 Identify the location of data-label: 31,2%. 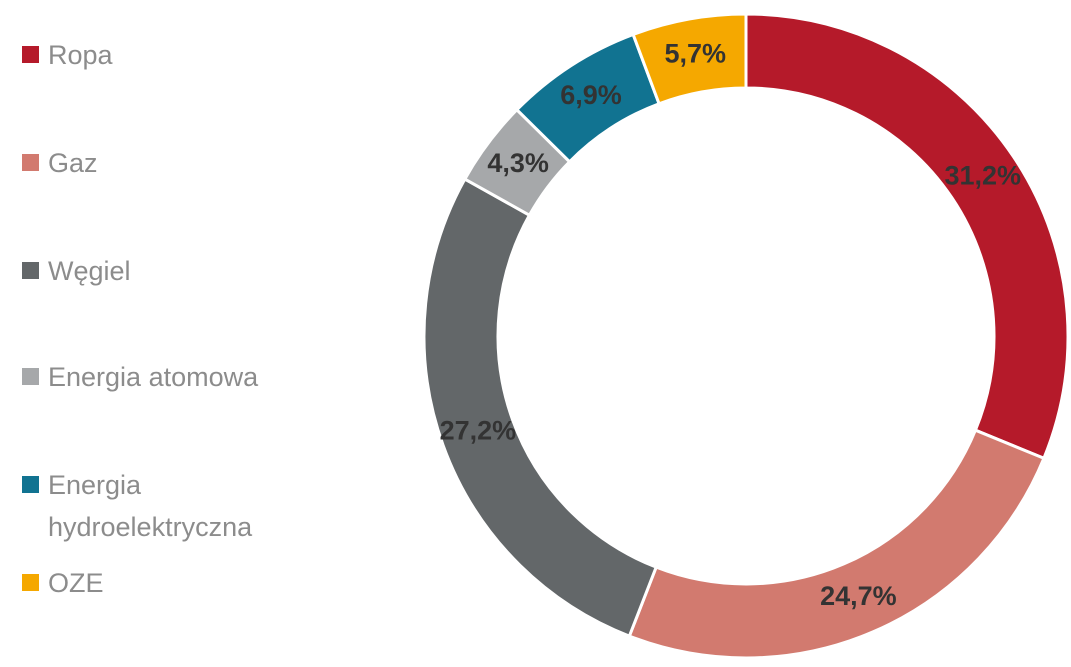
(982, 175).